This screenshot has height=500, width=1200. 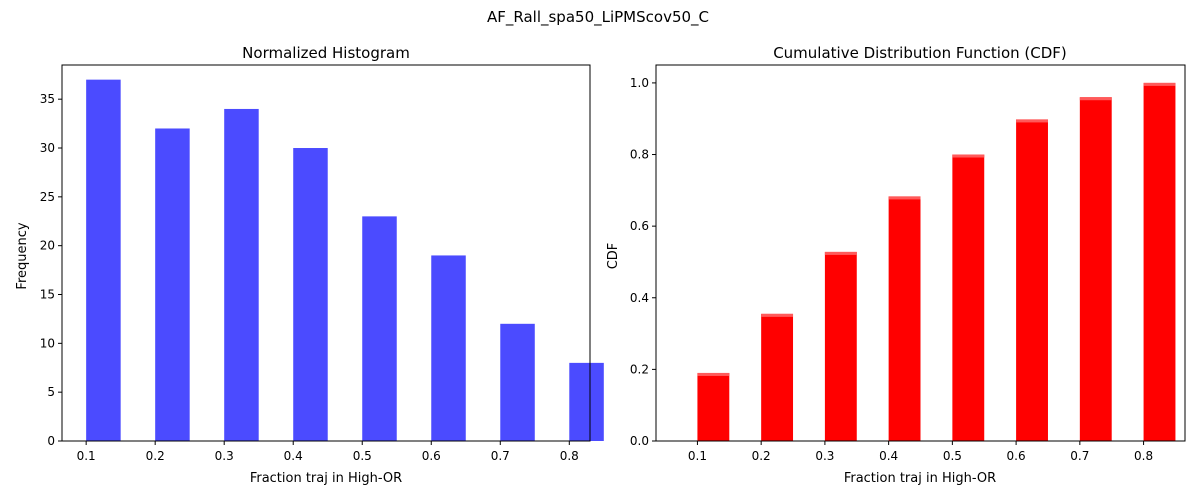 What do you see at coordinates (639, 155) in the screenshot?
I see `cdf-ytick-label: 0.8` at bounding box center [639, 155].